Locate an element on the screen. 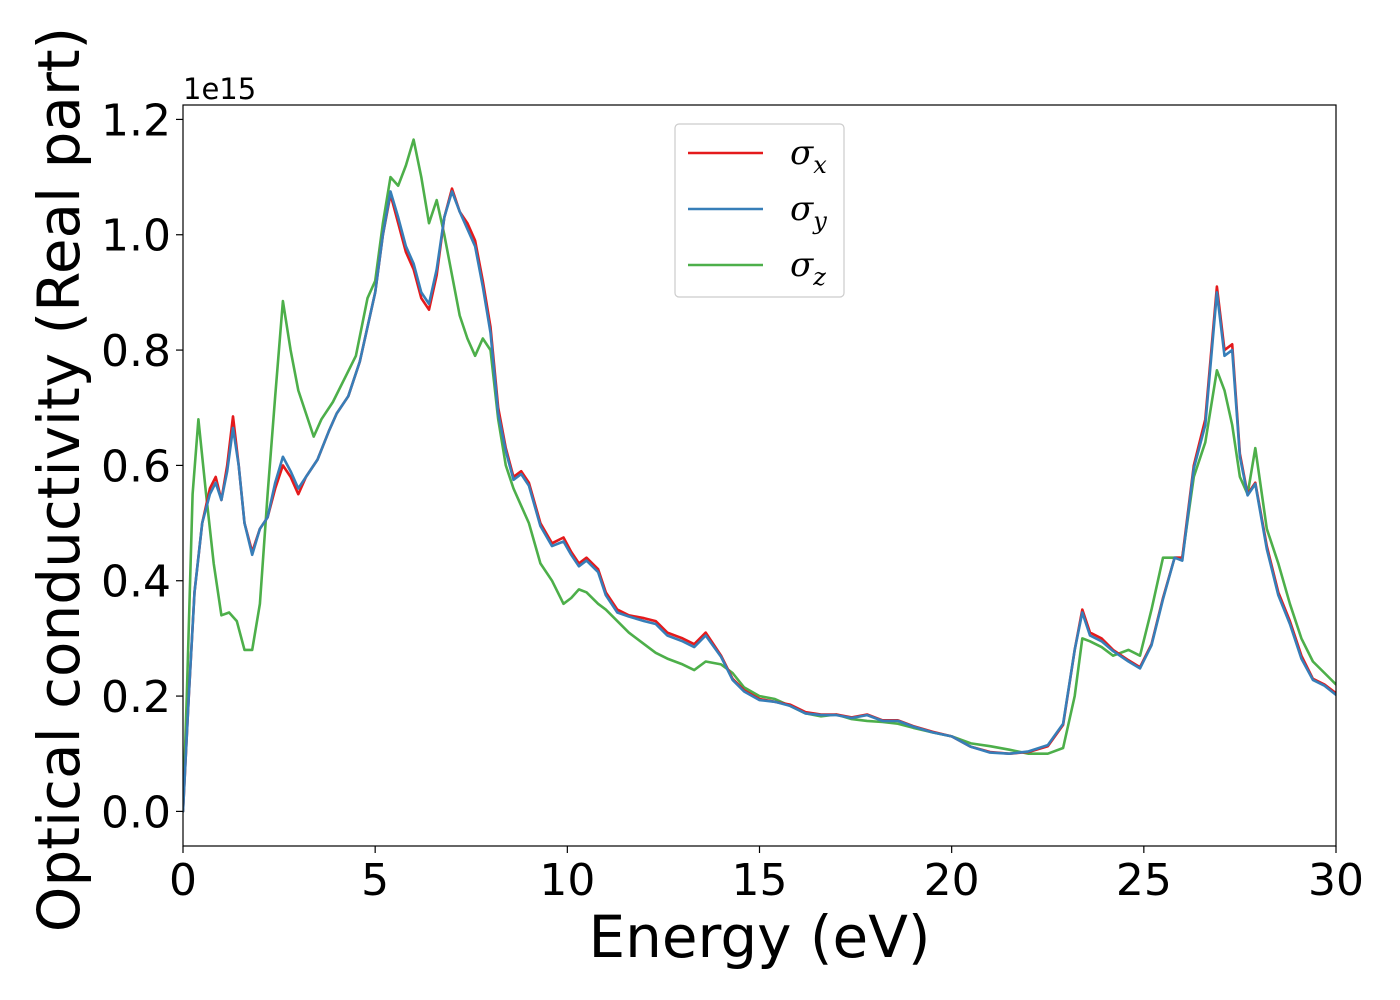  y-offset-label: 1e15 is located at coordinates (219, 89).